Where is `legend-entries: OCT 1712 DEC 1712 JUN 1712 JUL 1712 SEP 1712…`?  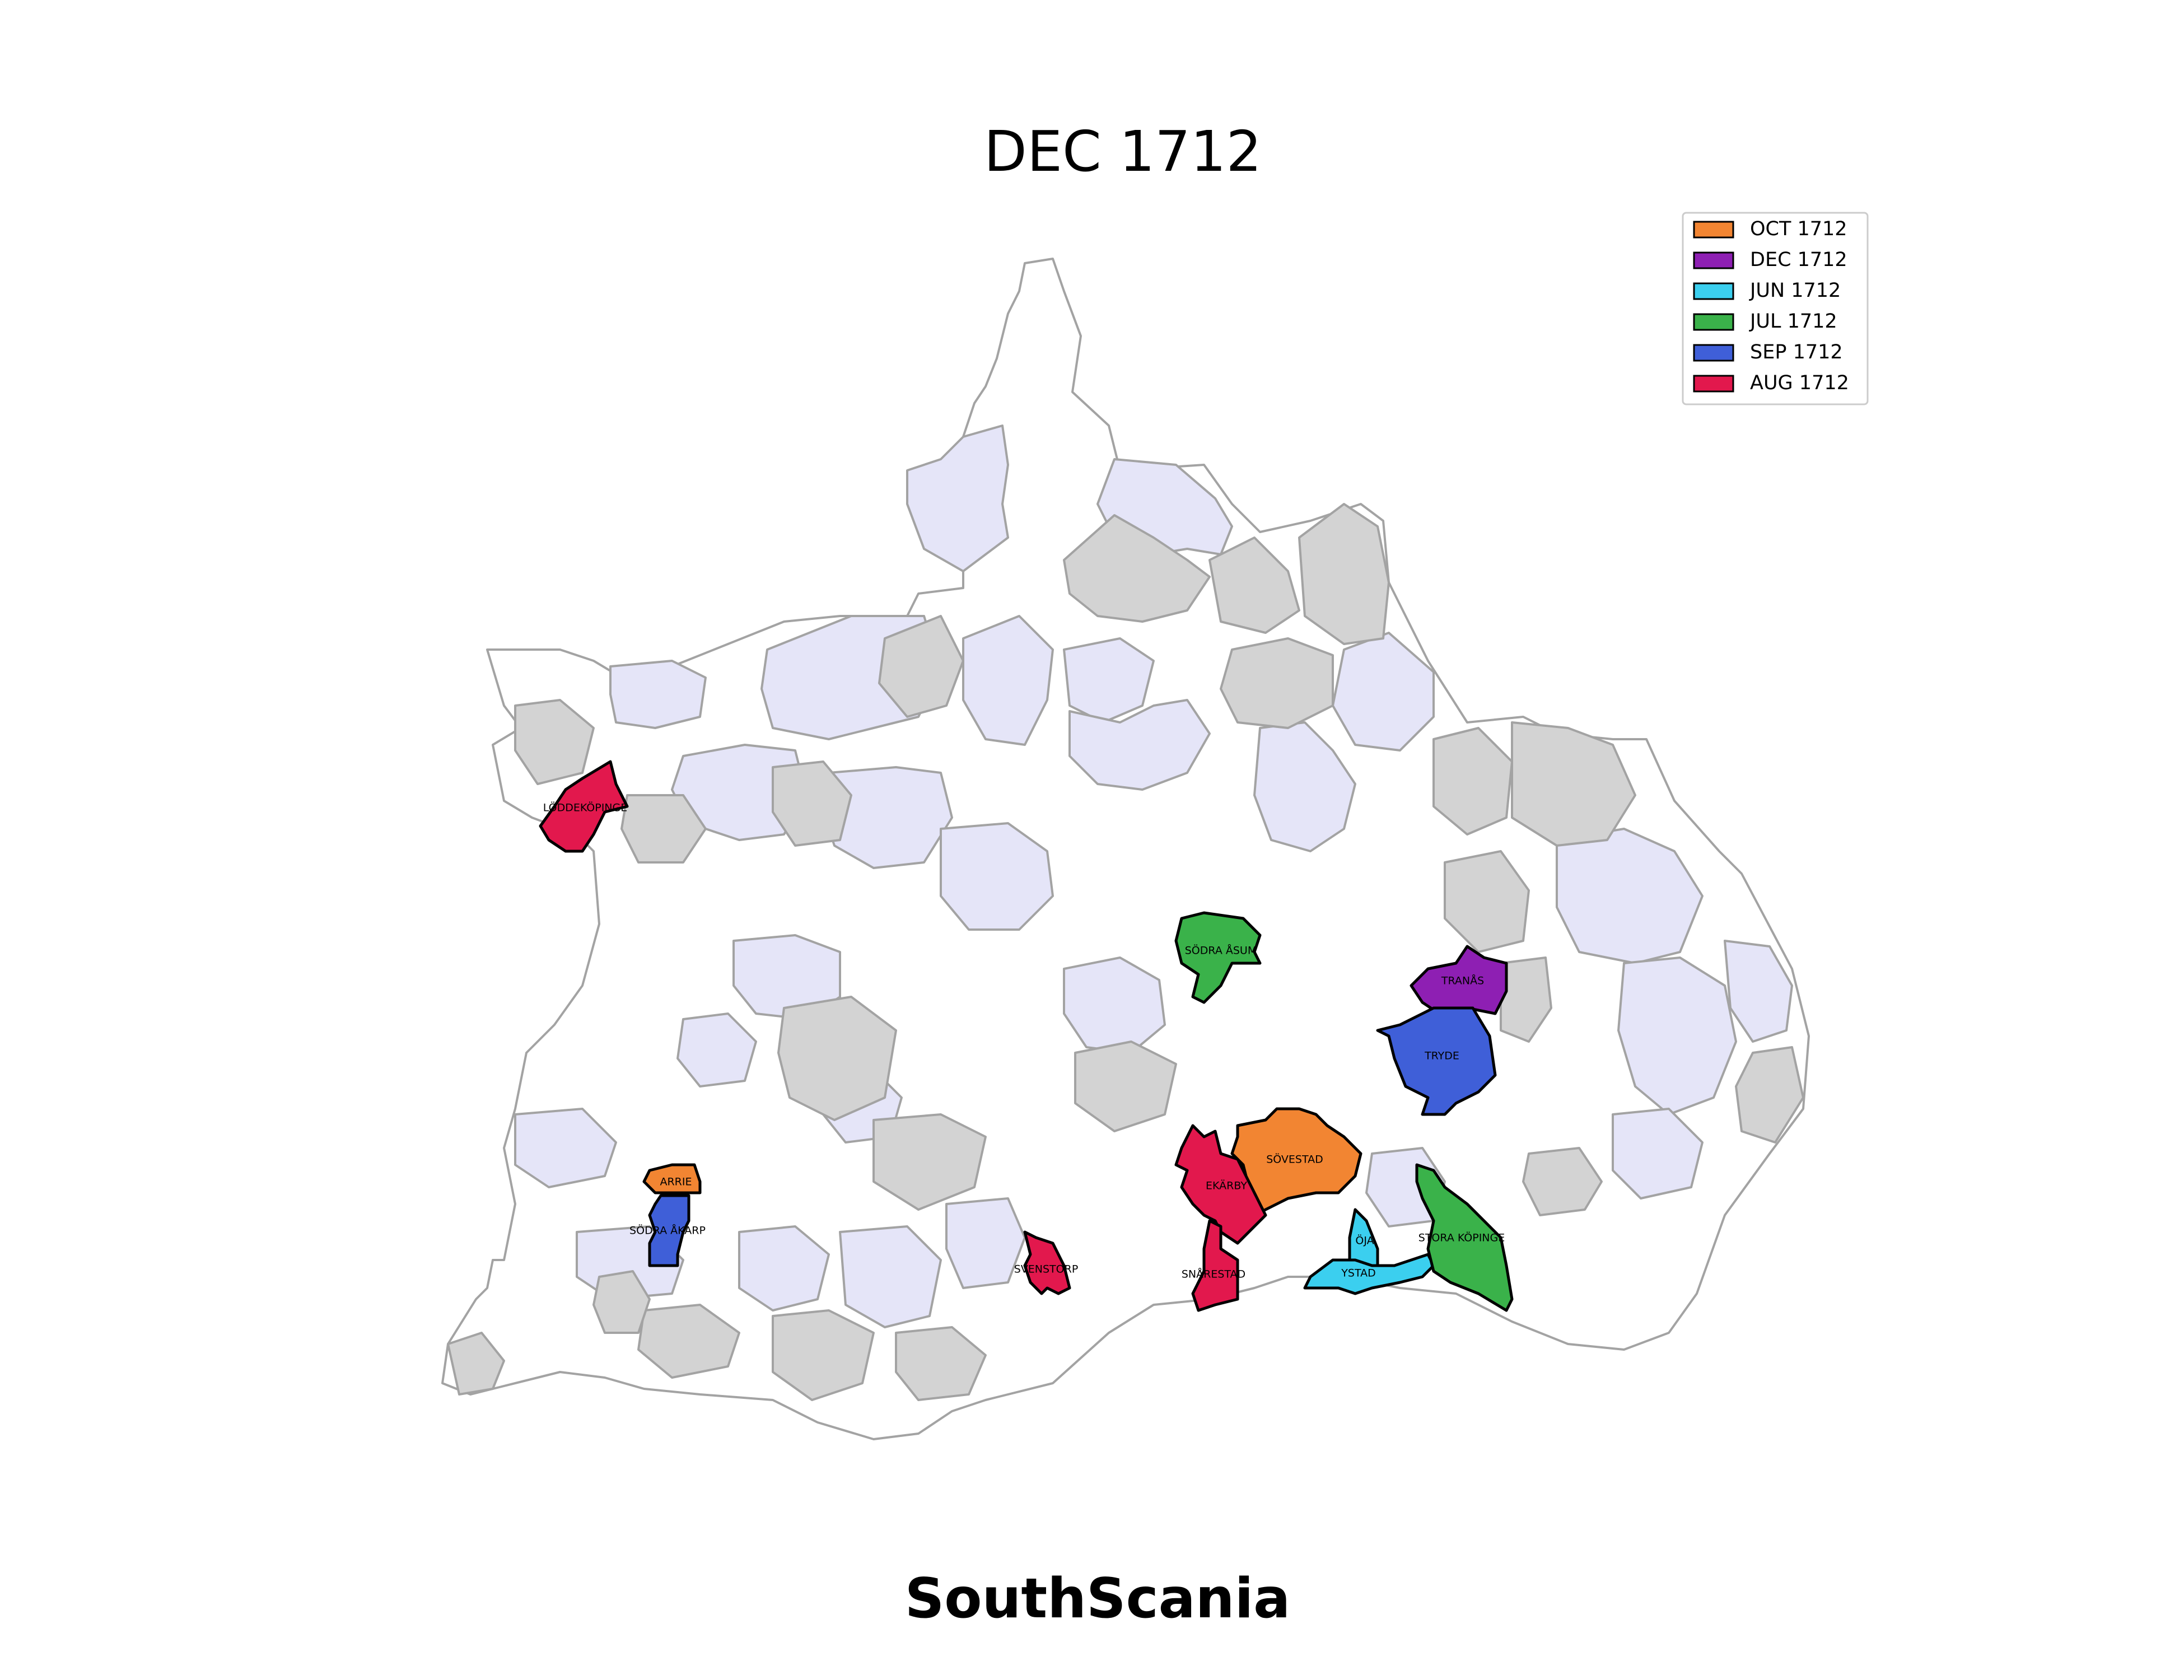
legend-entries: OCT 1712 DEC 1712 JUN 1712 JUL 1712 SEP 1712… is located at coordinates (1771, 306).